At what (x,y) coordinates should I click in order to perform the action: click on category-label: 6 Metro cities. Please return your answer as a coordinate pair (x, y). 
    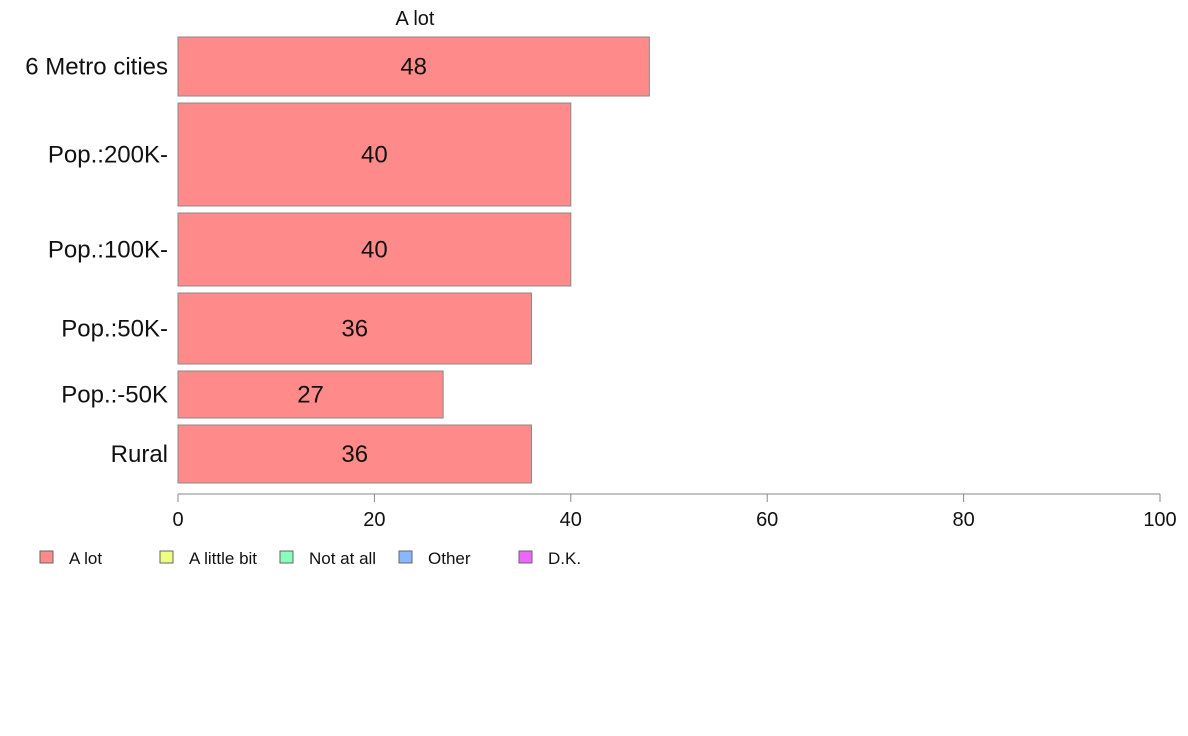
    Looking at the image, I should click on (96, 67).